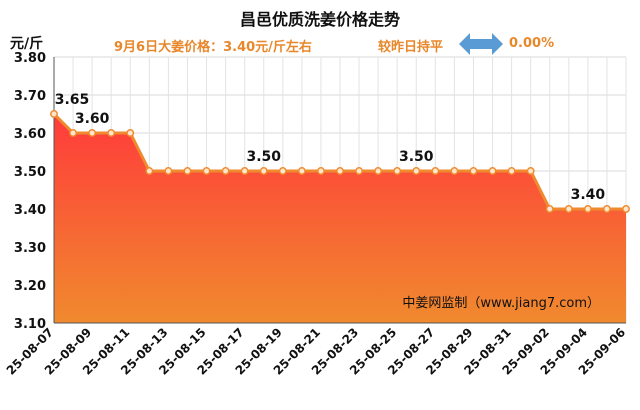 This screenshot has height=410, width=640. Describe the element at coordinates (92, 119) in the screenshot. I see `data-label: 3.60` at that location.